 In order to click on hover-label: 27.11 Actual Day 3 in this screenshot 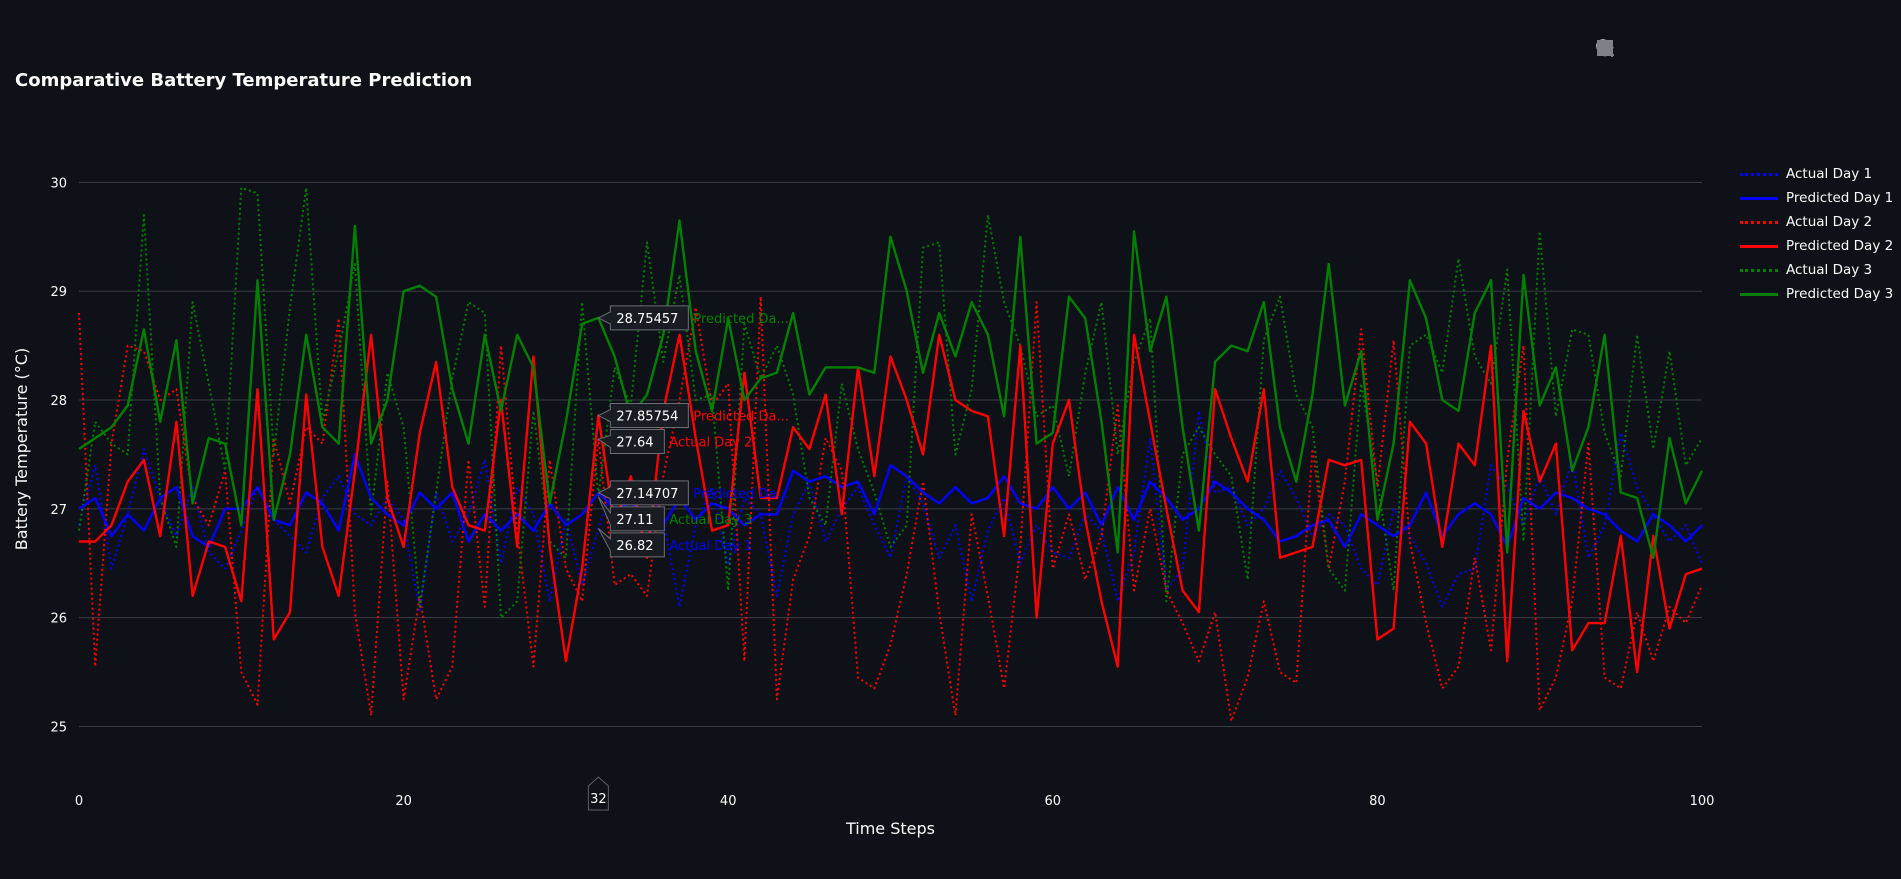, I will do `click(674, 514)`.